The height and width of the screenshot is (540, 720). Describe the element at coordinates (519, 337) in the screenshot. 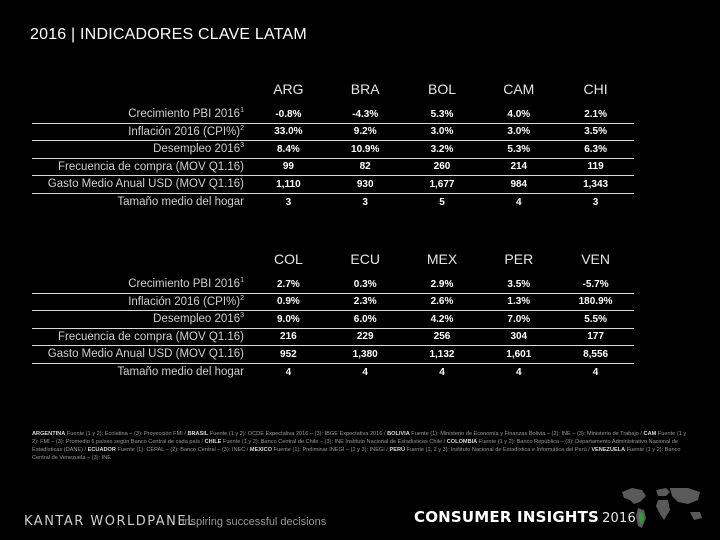

I see `cell-value: 304` at that location.